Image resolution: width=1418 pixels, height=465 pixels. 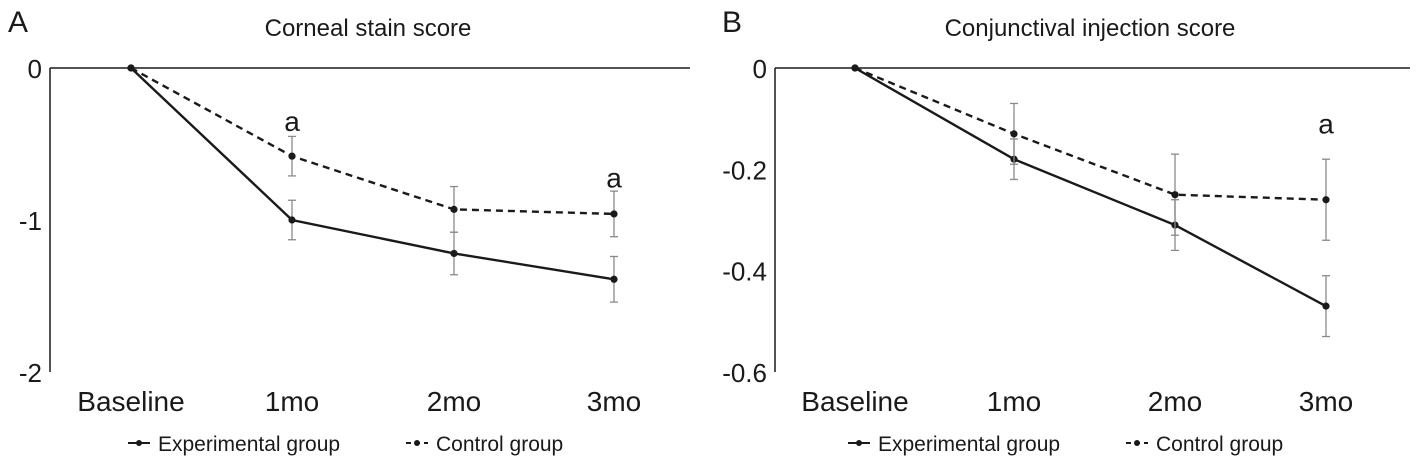 What do you see at coordinates (30, 373) in the screenshot?
I see `y-tick-label: -2` at bounding box center [30, 373].